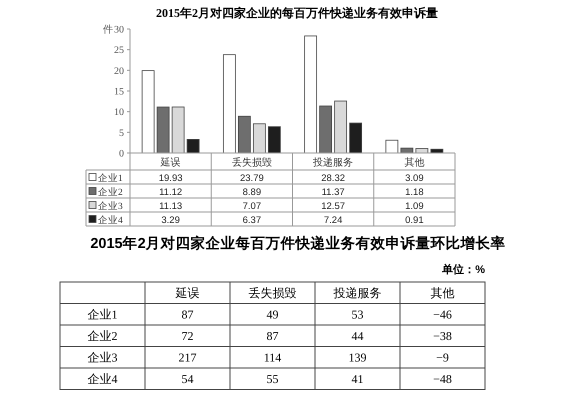  I want to click on data-label: −9, so click(442, 357).